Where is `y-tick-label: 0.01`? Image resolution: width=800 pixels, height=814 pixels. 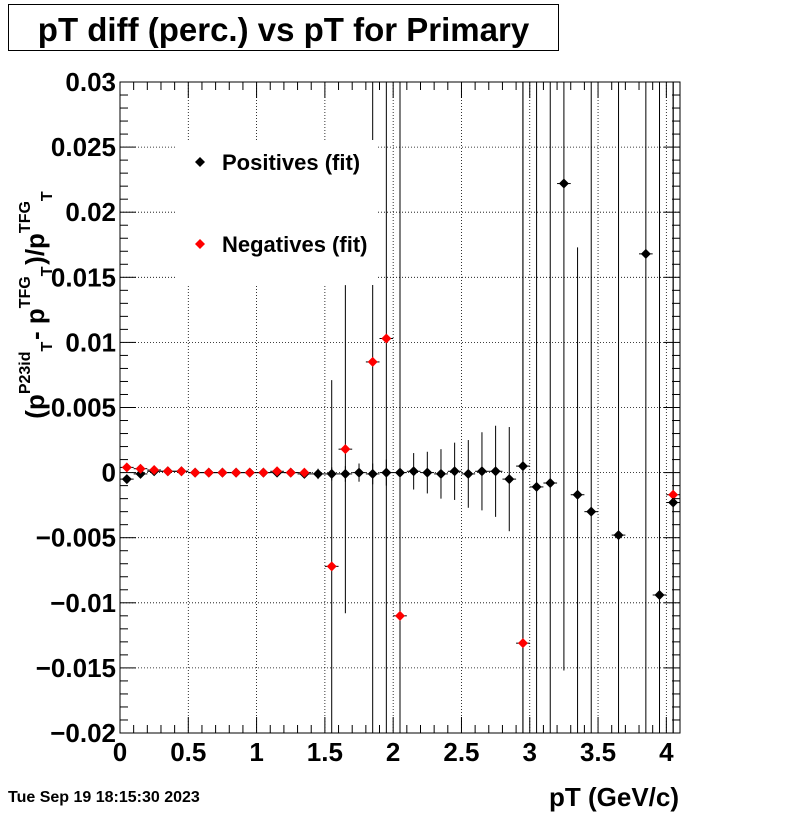 y-tick-label: 0.01 is located at coordinates (90, 342).